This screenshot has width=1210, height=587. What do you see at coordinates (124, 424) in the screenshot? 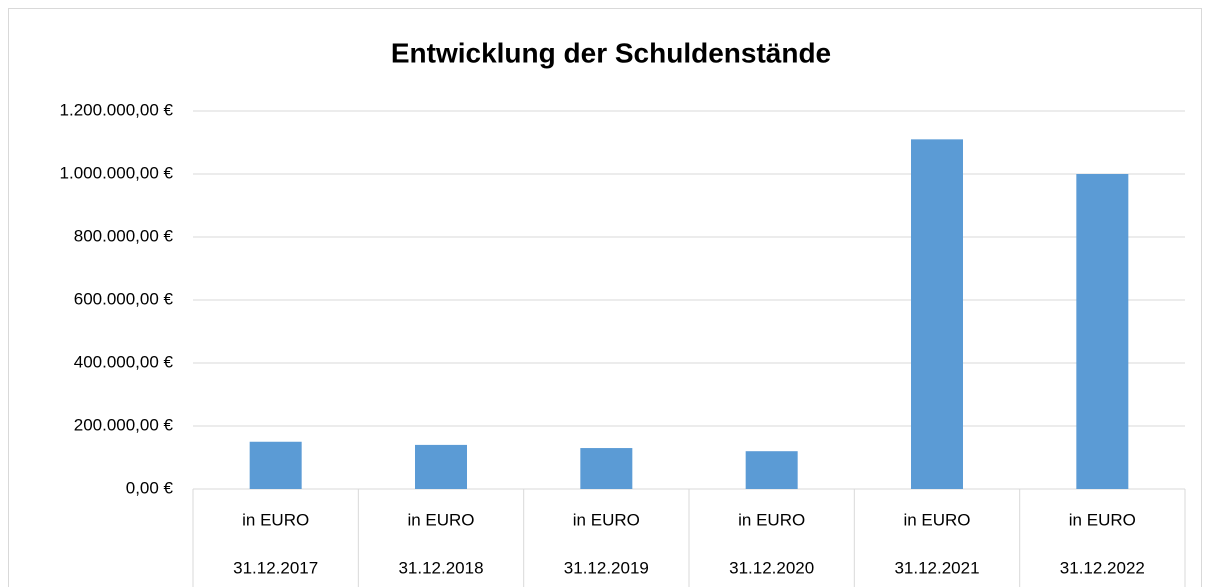
I see `y-tick-label: 200.000,00 €` at bounding box center [124, 424].